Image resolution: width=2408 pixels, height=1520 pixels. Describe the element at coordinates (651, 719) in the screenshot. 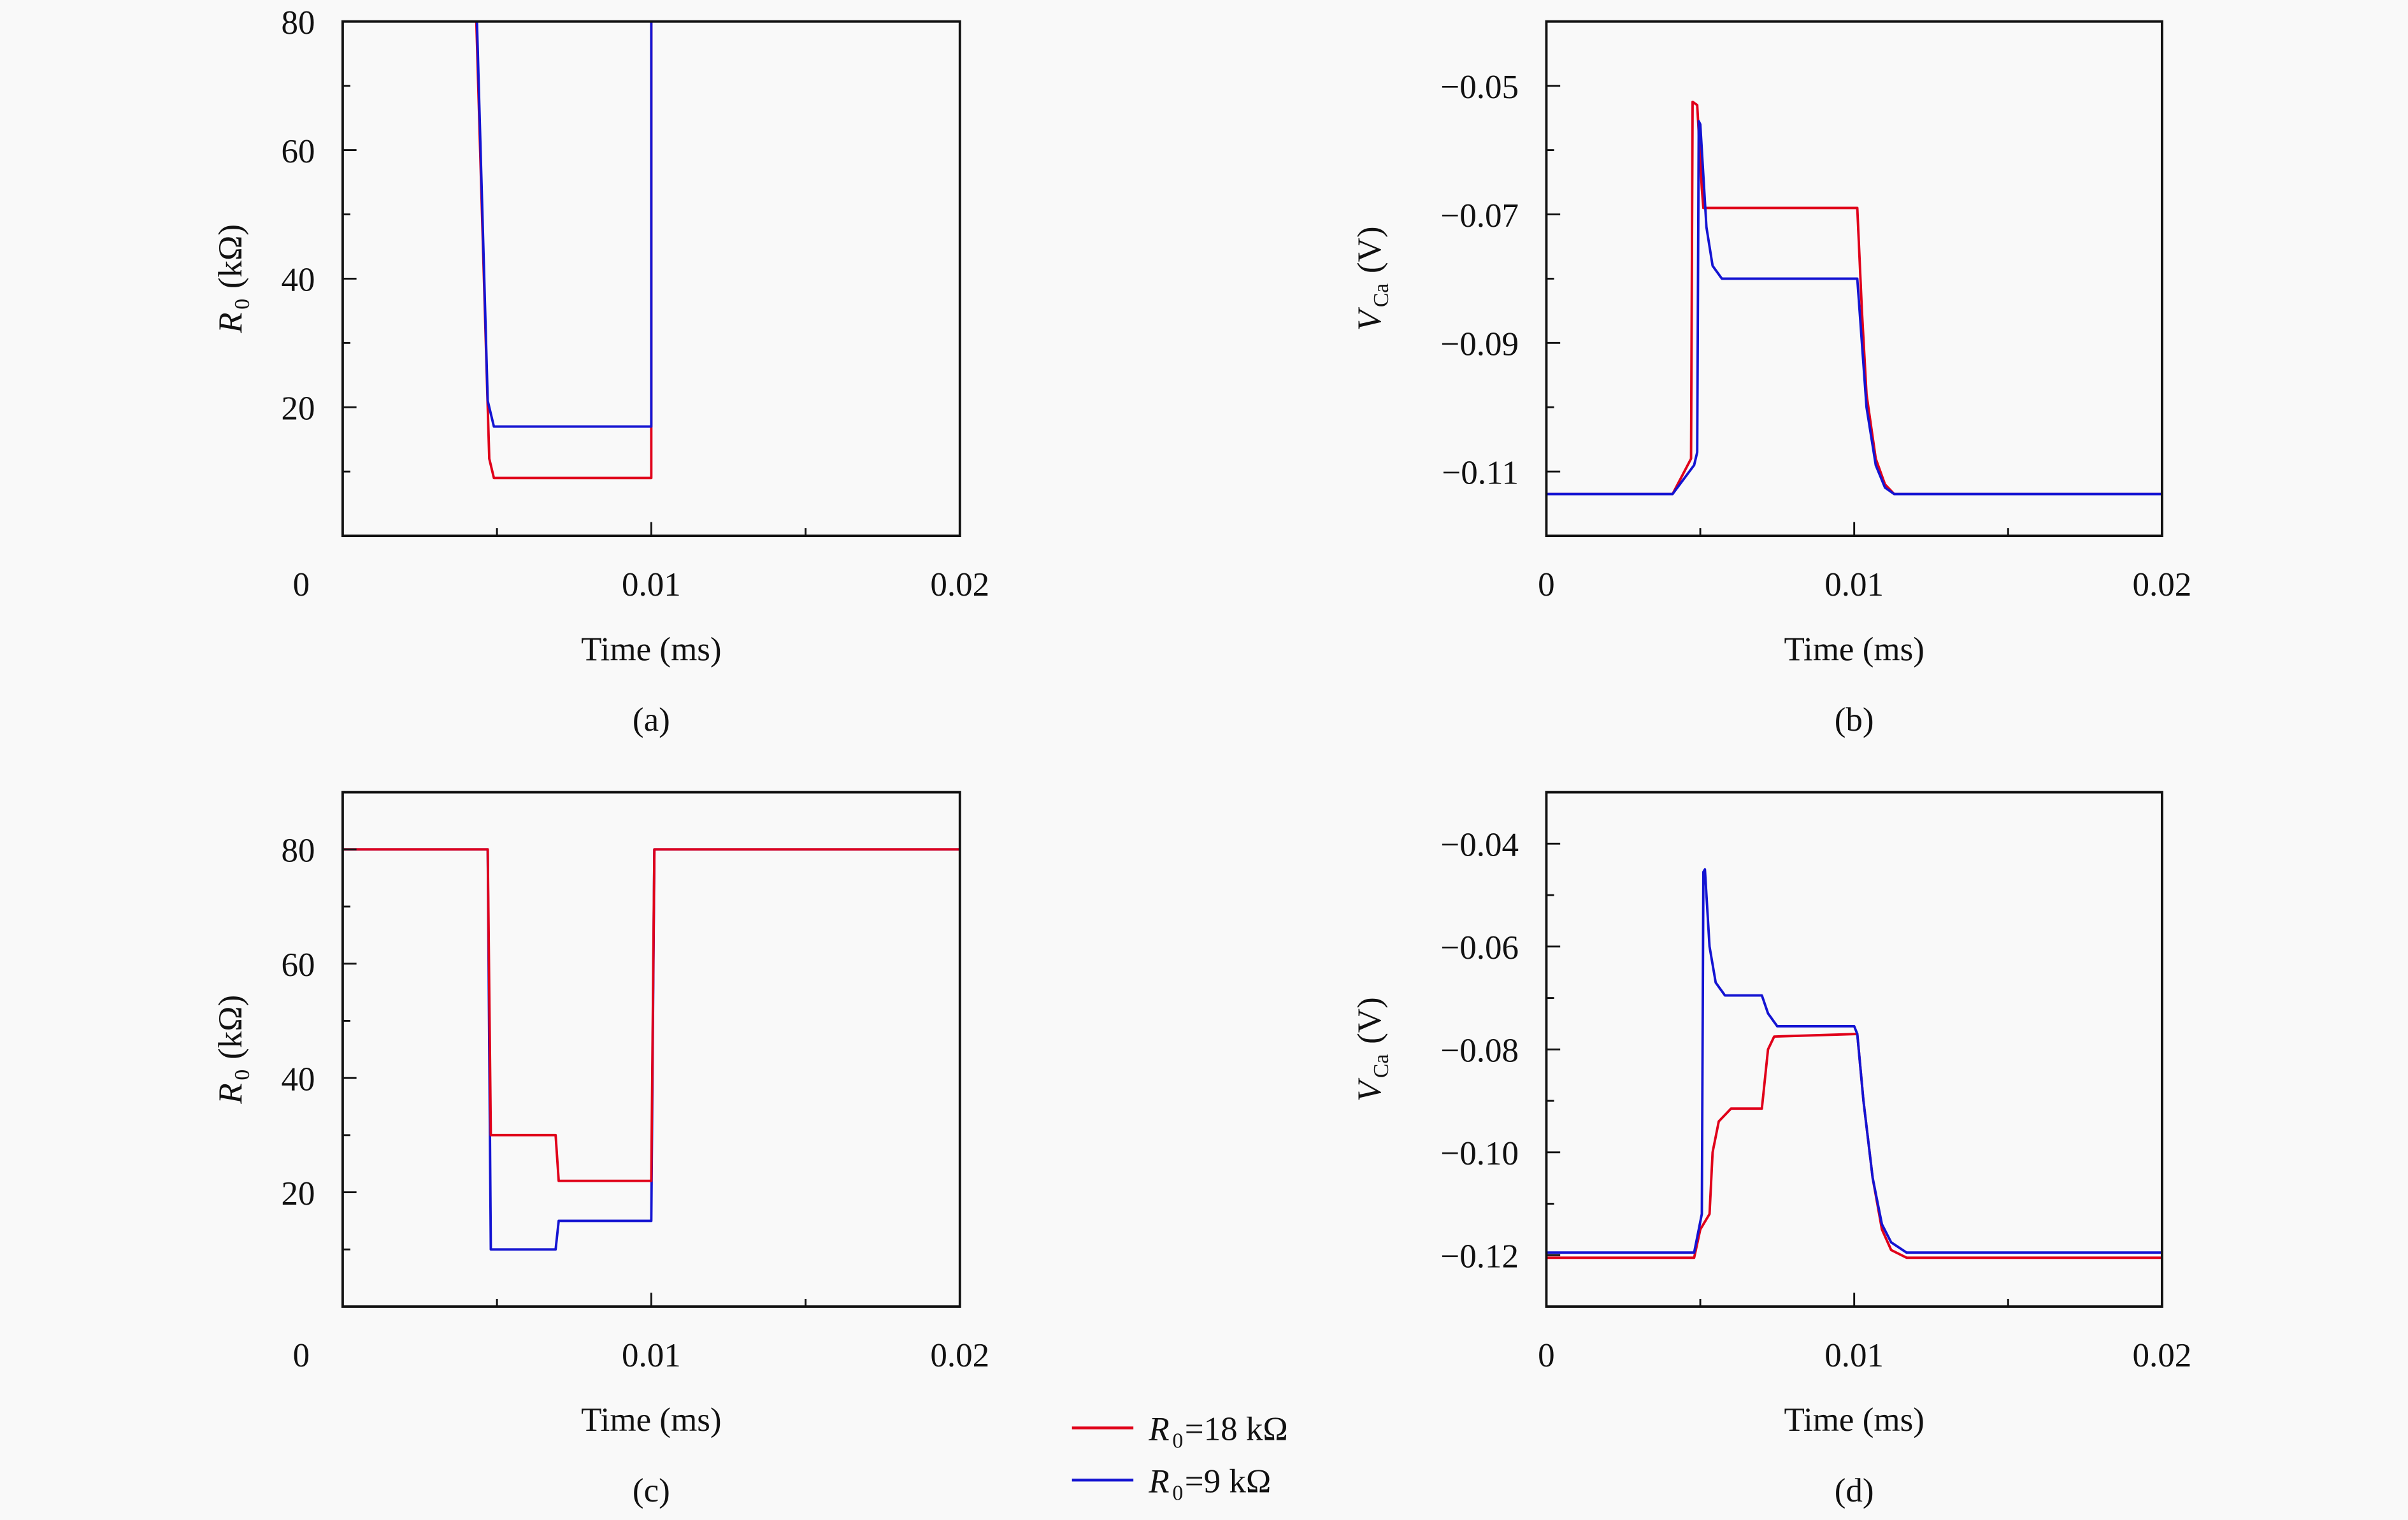

I see `panel-label: (a)` at that location.